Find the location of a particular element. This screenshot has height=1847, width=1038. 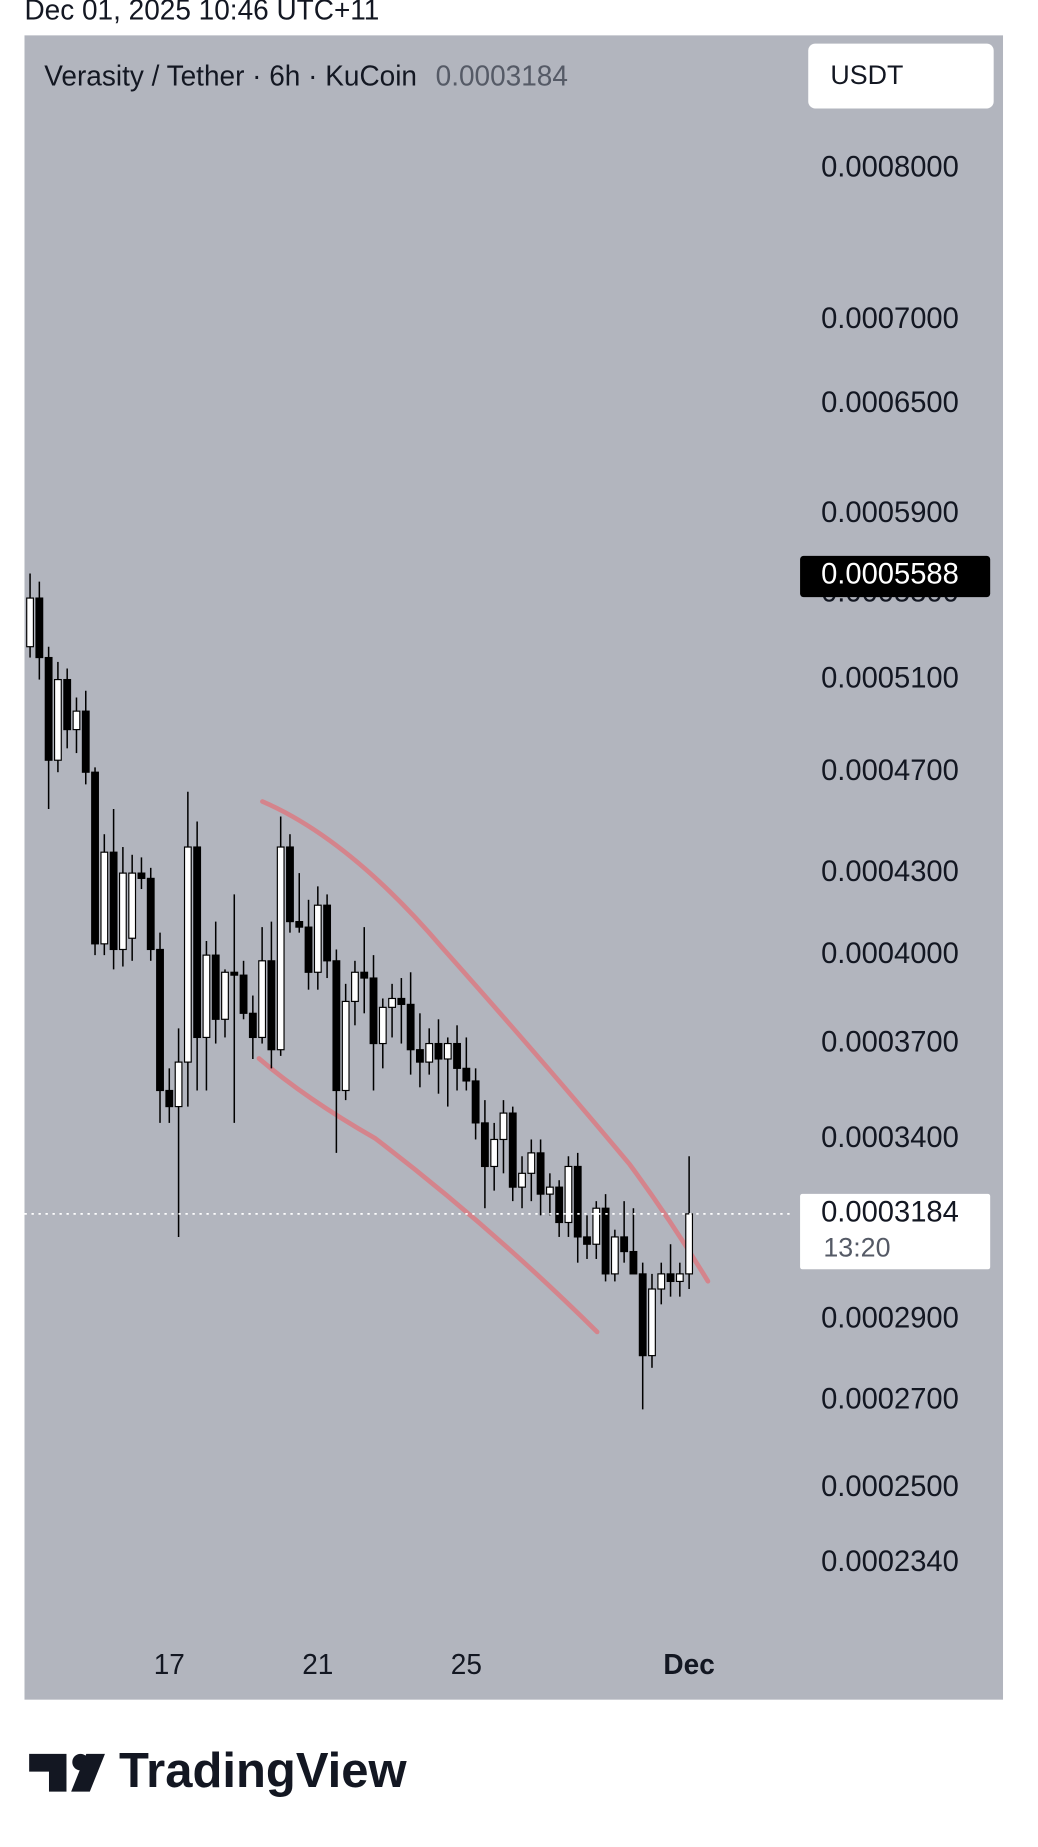

y-tick-label: 0.0007000 is located at coordinates (890, 318).